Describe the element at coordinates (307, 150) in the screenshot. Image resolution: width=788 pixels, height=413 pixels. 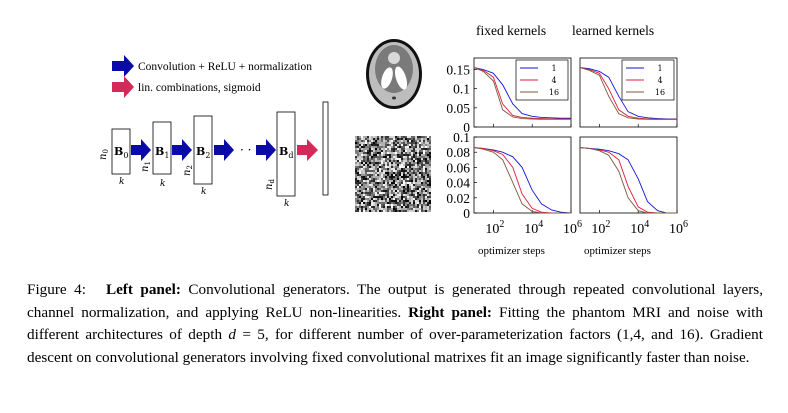
I see `lin-arrow-output` at that location.